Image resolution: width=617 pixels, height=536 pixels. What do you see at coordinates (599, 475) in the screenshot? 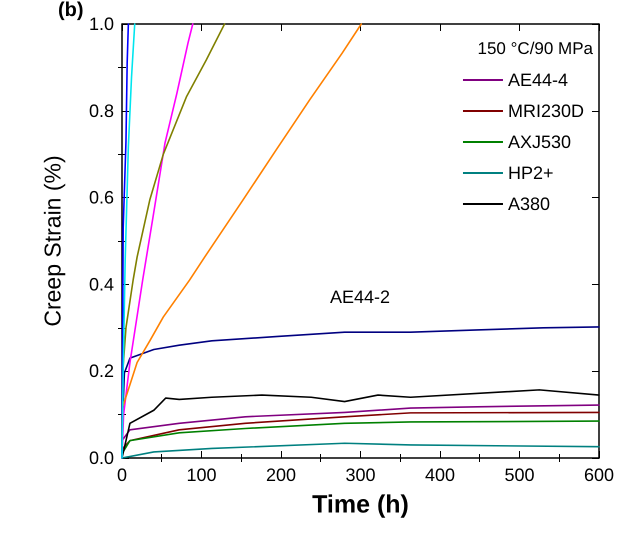
I see `x-tick-label: 600` at bounding box center [599, 475].